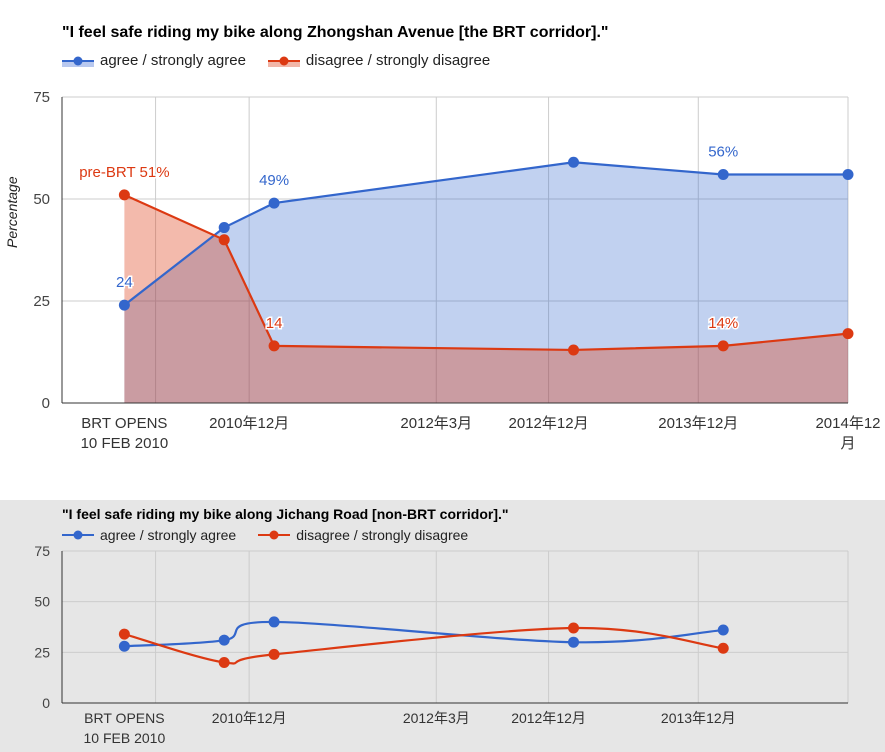 The image size is (885, 752). I want to click on data-label-agree: 24, so click(124, 282).